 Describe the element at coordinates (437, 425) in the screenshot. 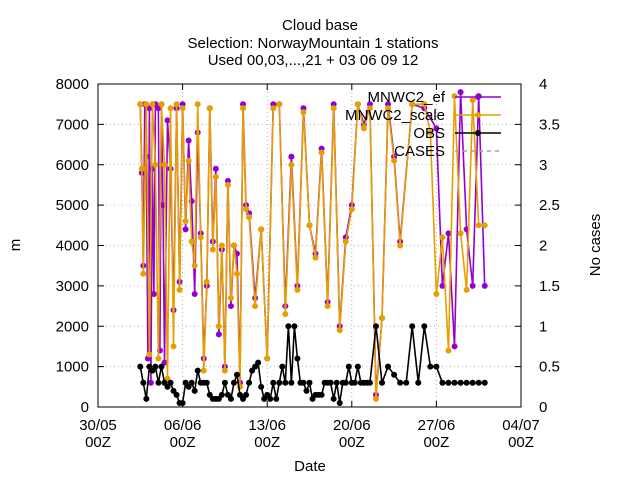

I see `x-tick-label-date: 27/06` at that location.